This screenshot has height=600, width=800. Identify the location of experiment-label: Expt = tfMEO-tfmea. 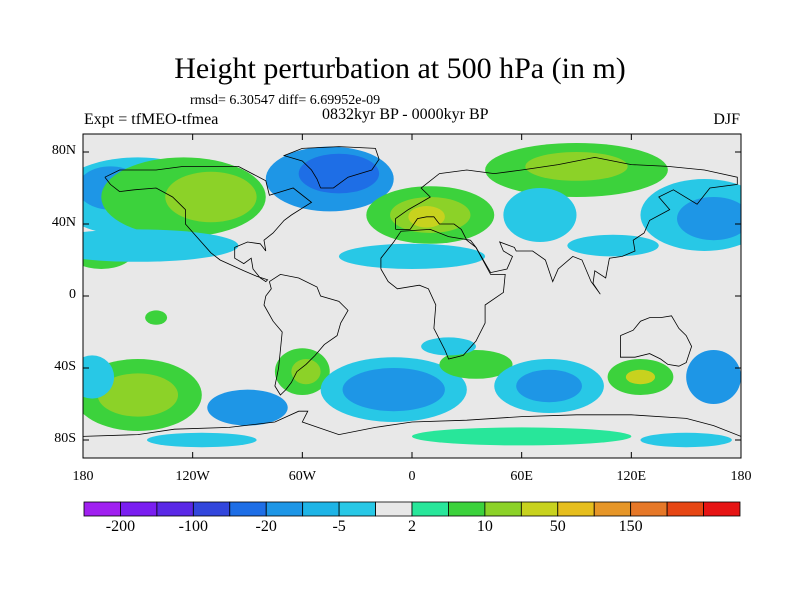
(151, 119).